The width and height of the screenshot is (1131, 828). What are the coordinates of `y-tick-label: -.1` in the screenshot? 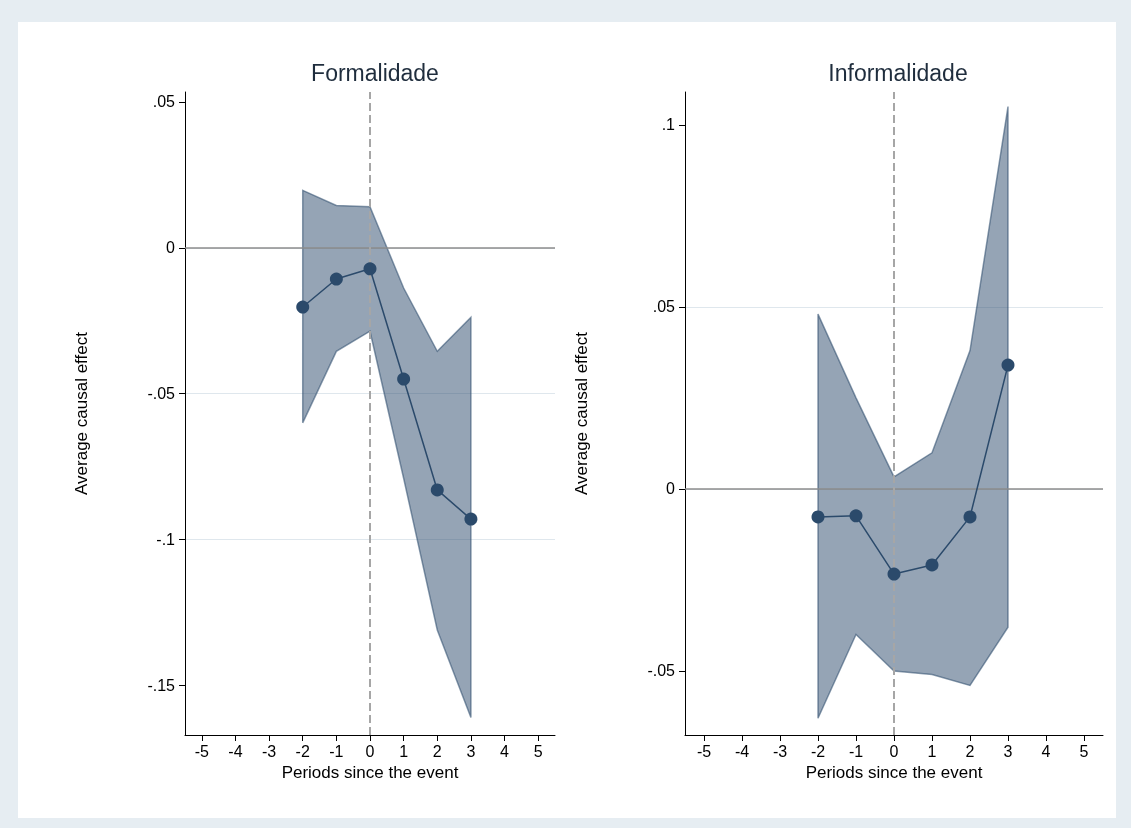 It's located at (166, 540).